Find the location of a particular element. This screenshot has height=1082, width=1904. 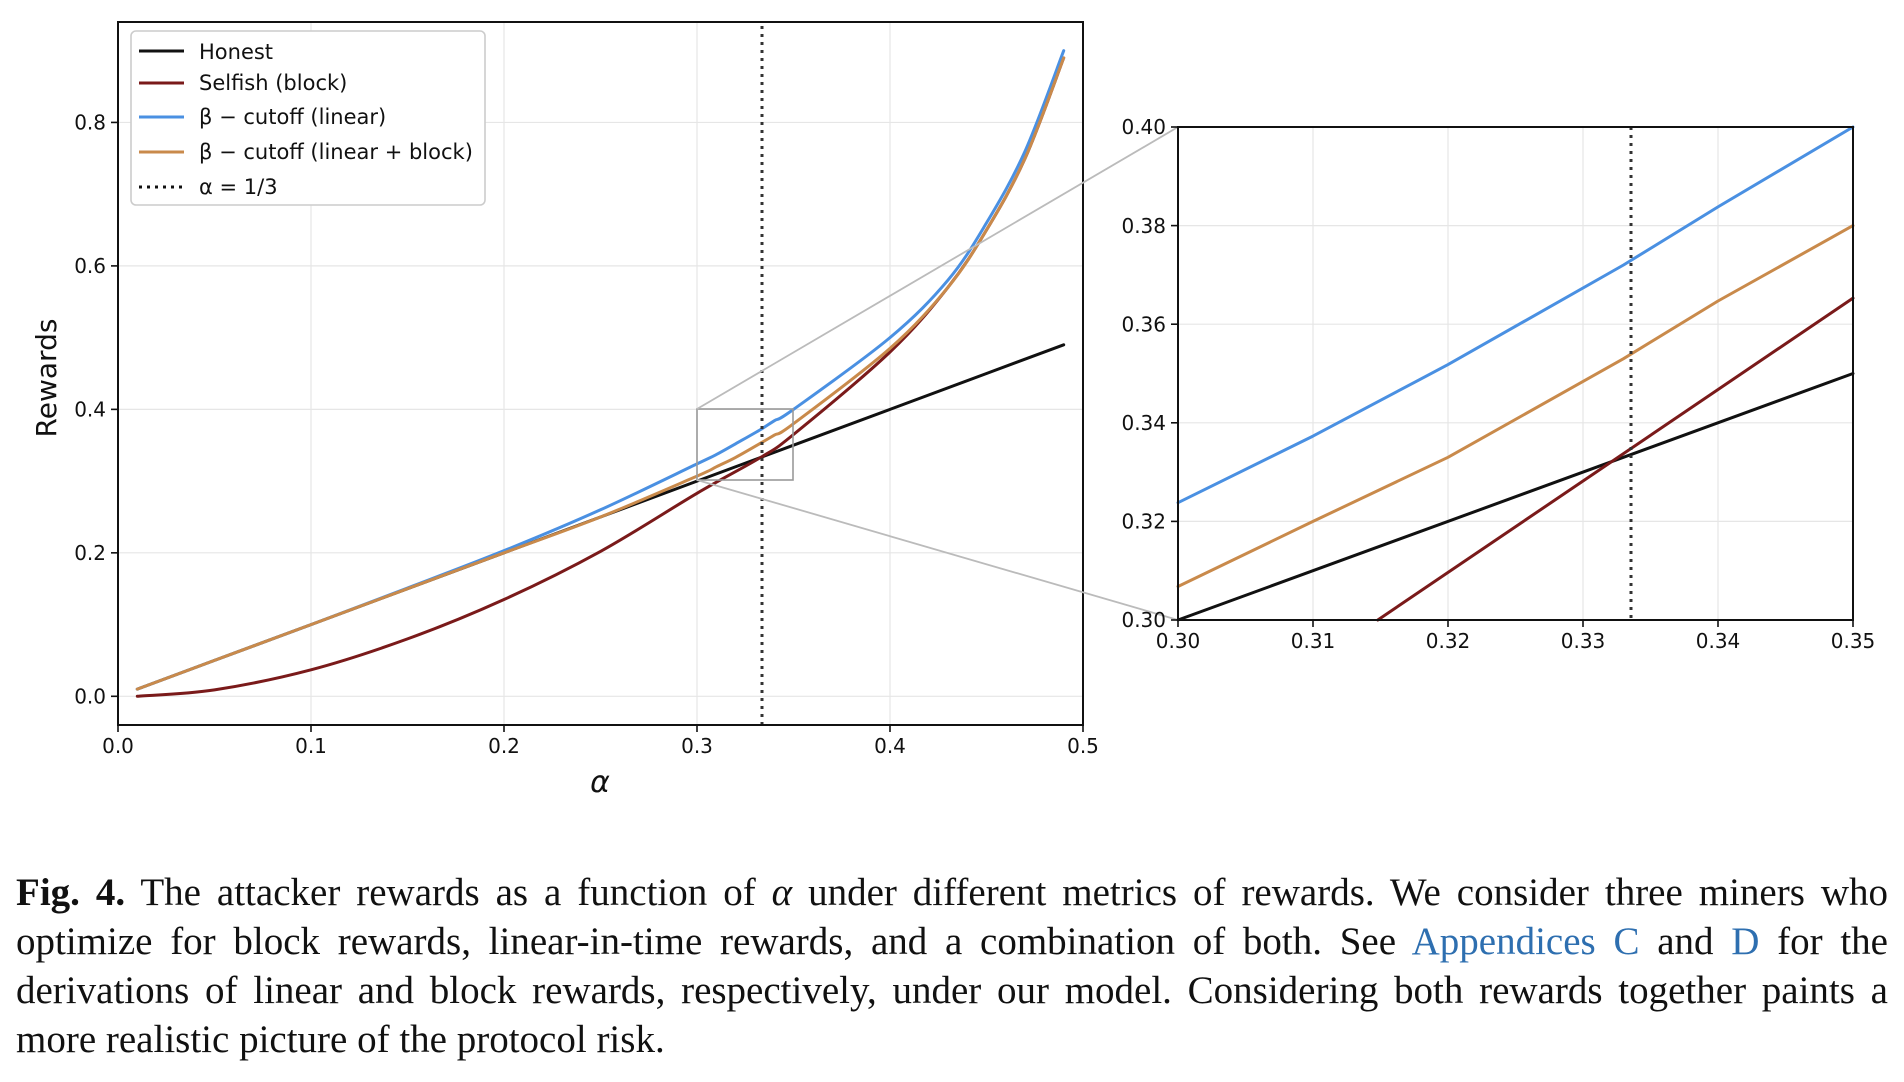

caption-text-3: and is located at coordinates (1685, 941).